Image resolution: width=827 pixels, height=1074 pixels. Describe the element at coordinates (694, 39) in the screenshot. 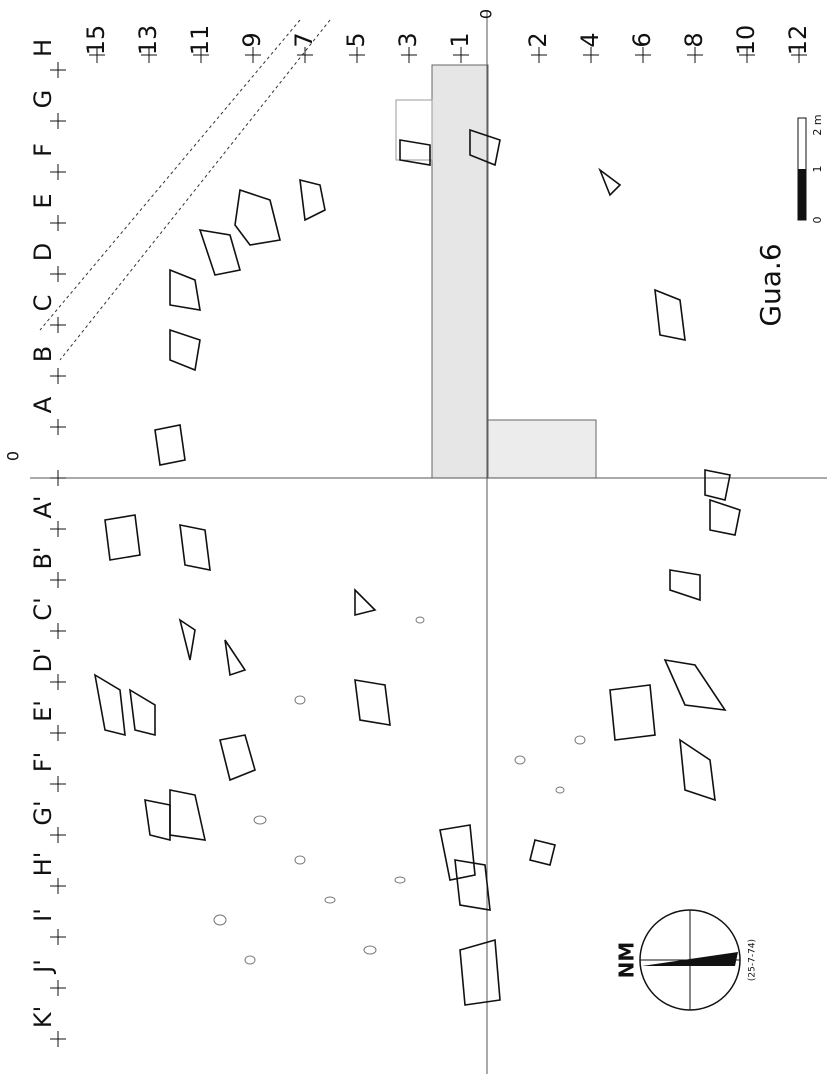

I see `top-grid-label: 8` at that location.